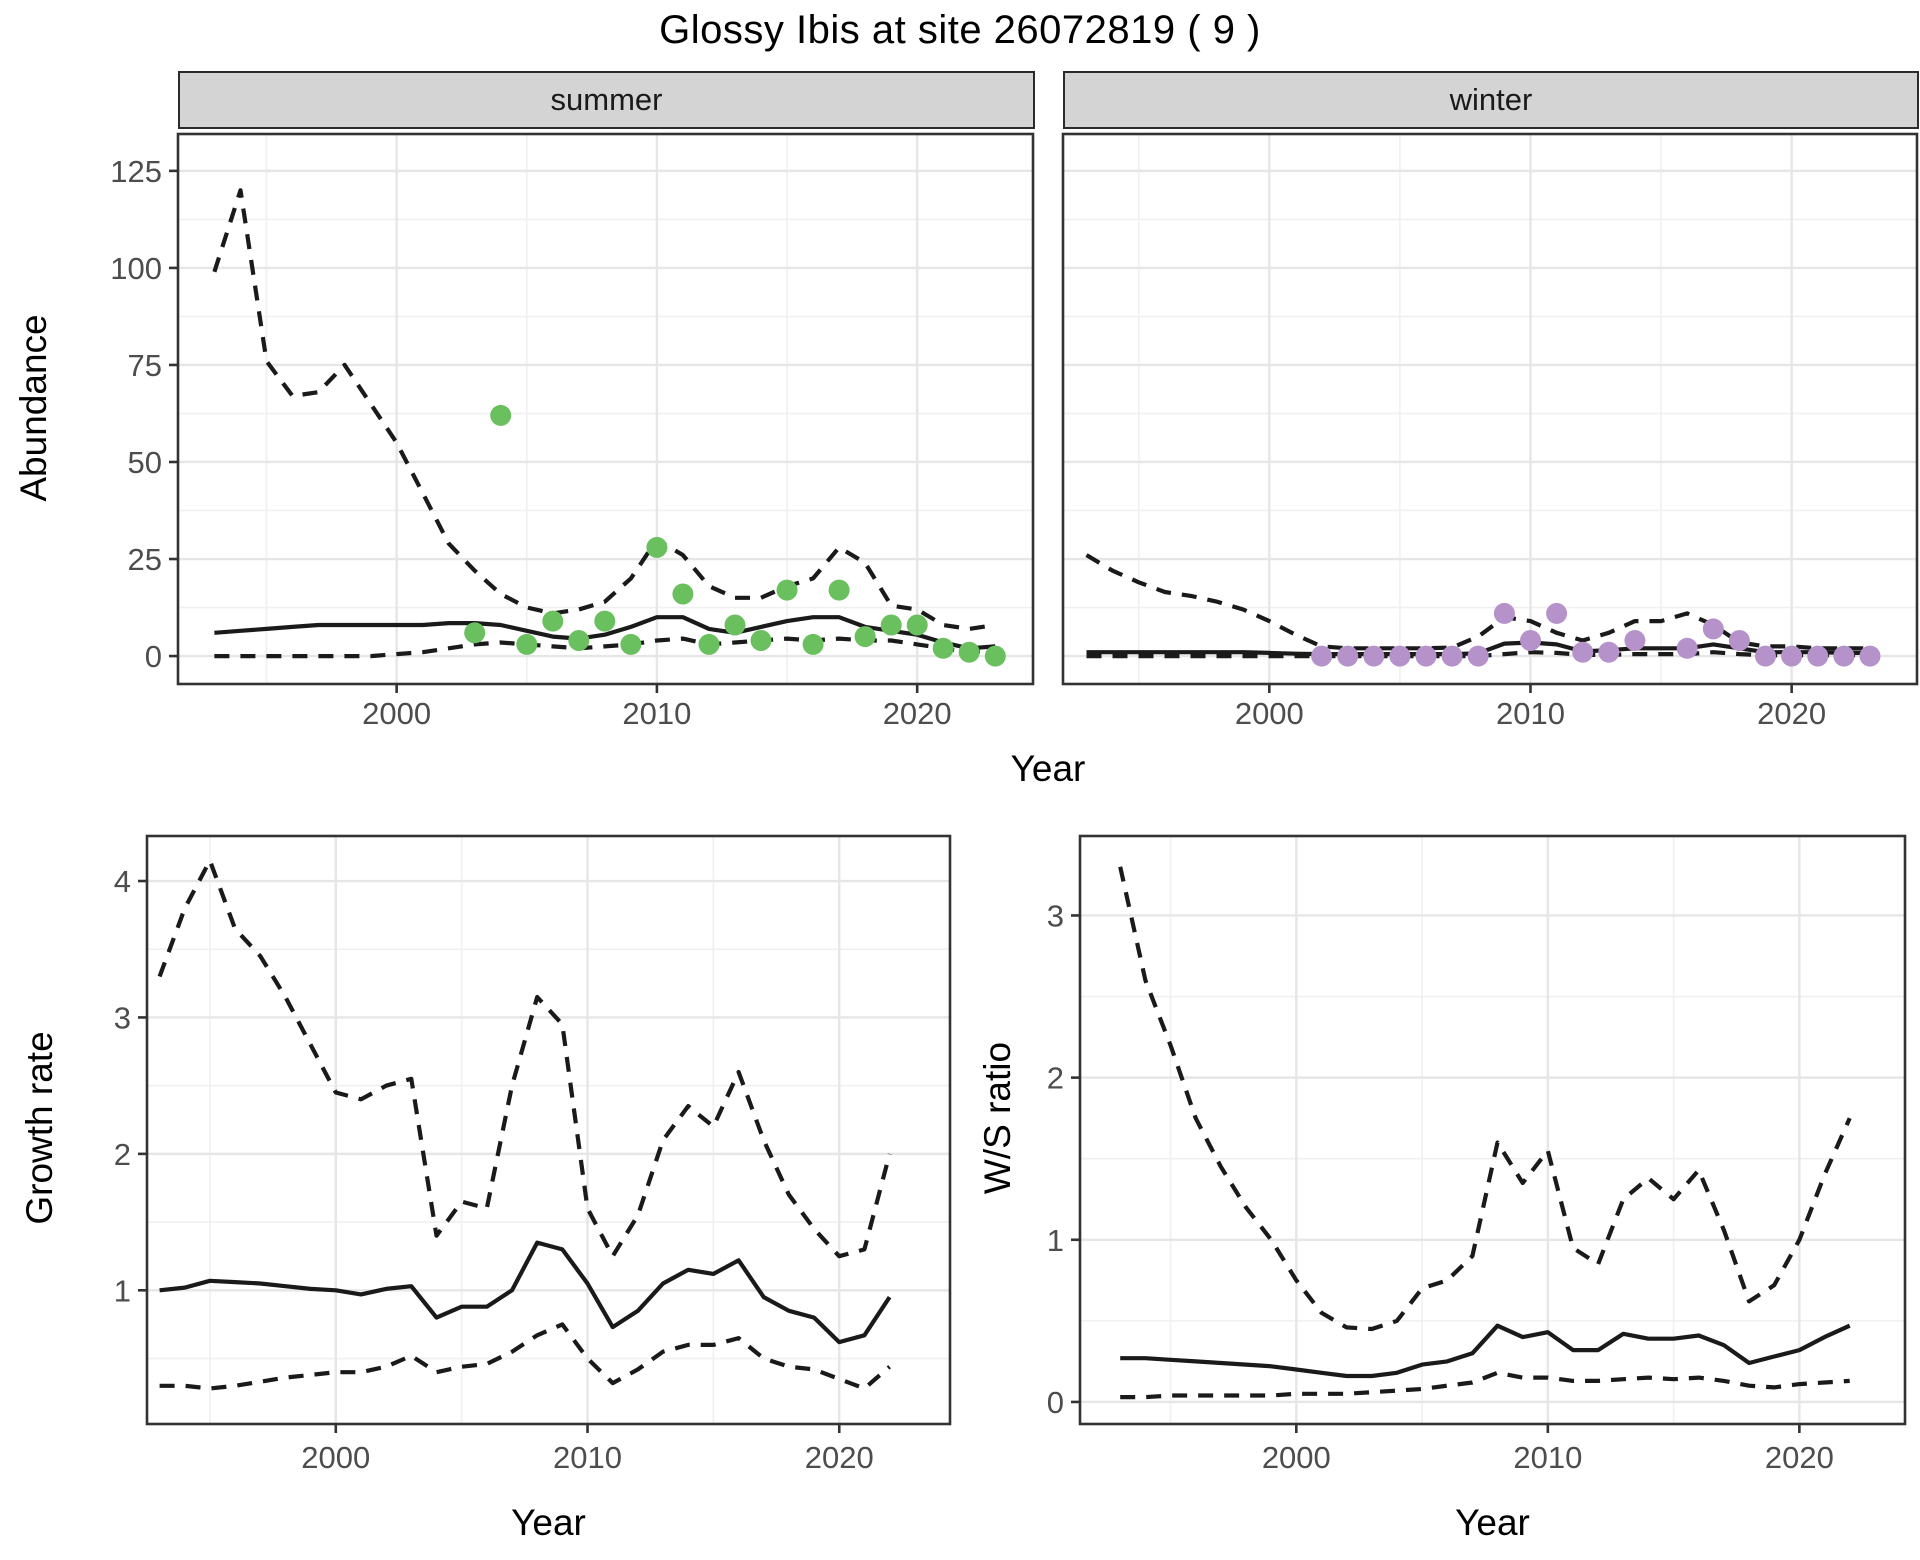 This screenshot has height=1560, width=1920. I want to click on y-tick-label: 100, so click(136, 268).